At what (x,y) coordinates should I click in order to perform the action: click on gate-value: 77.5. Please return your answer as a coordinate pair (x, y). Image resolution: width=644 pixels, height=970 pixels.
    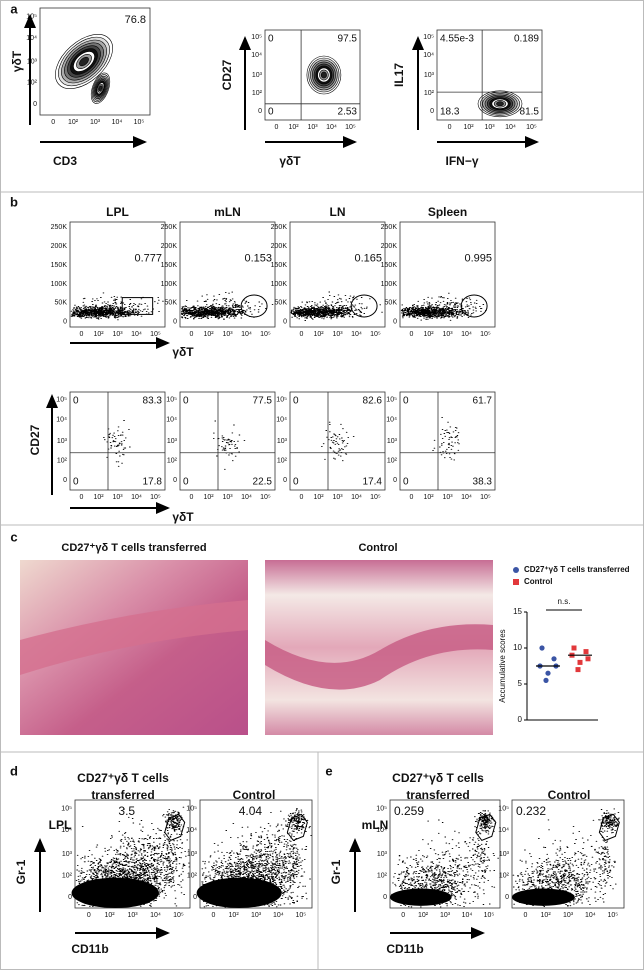
    Looking at the image, I should click on (263, 401).